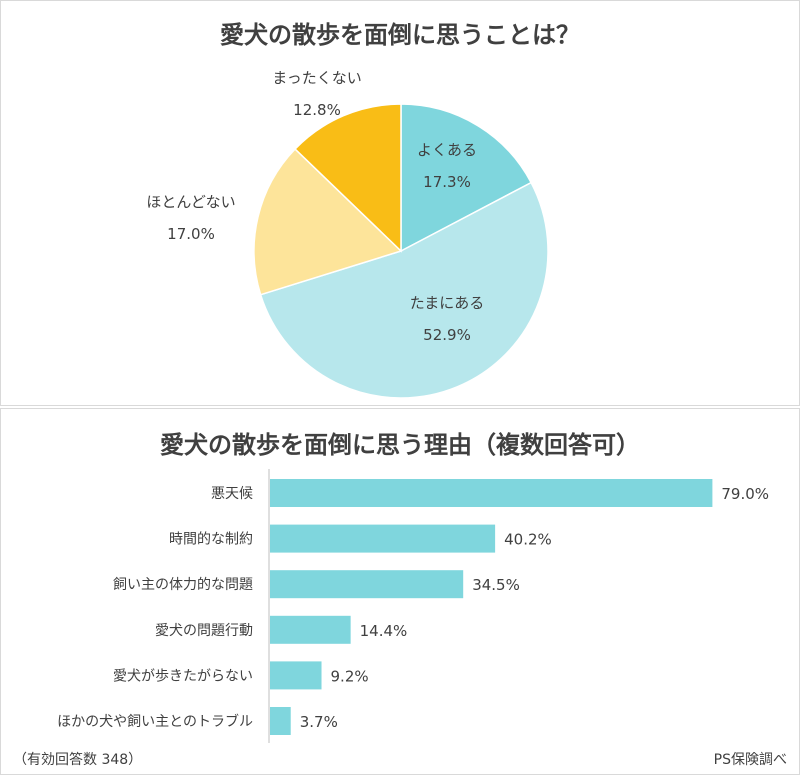 This screenshot has width=800, height=778. Describe the element at coordinates (528, 540) in the screenshot. I see `bar-value-label: 40.2%` at that location.